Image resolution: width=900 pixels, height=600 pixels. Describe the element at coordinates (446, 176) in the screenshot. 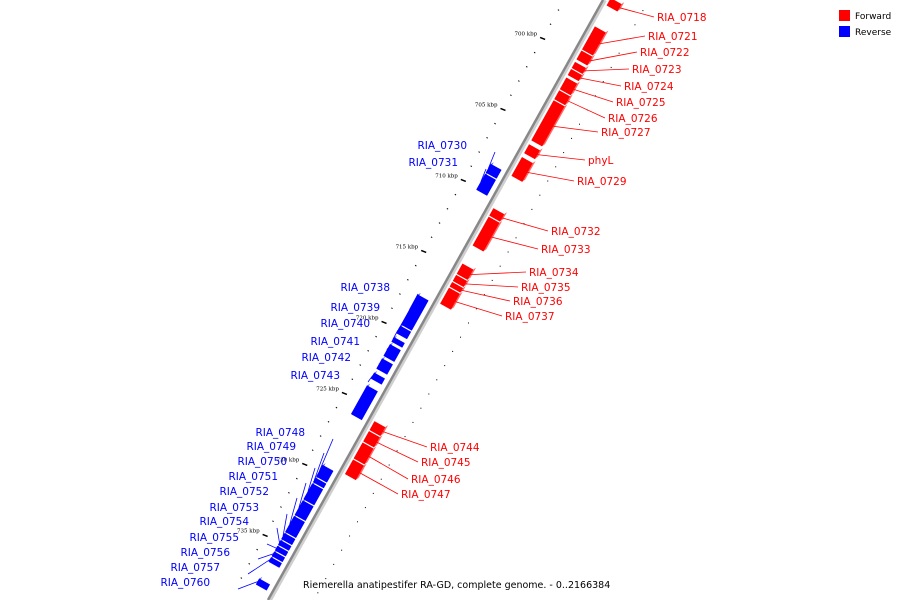

I see `tick-label: 710 kbp` at that location.